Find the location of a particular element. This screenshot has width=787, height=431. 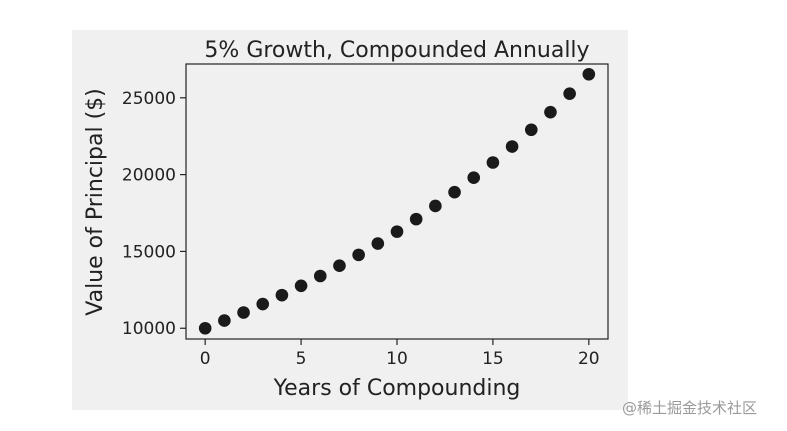

x-tick-label: 10 is located at coordinates (397, 359).